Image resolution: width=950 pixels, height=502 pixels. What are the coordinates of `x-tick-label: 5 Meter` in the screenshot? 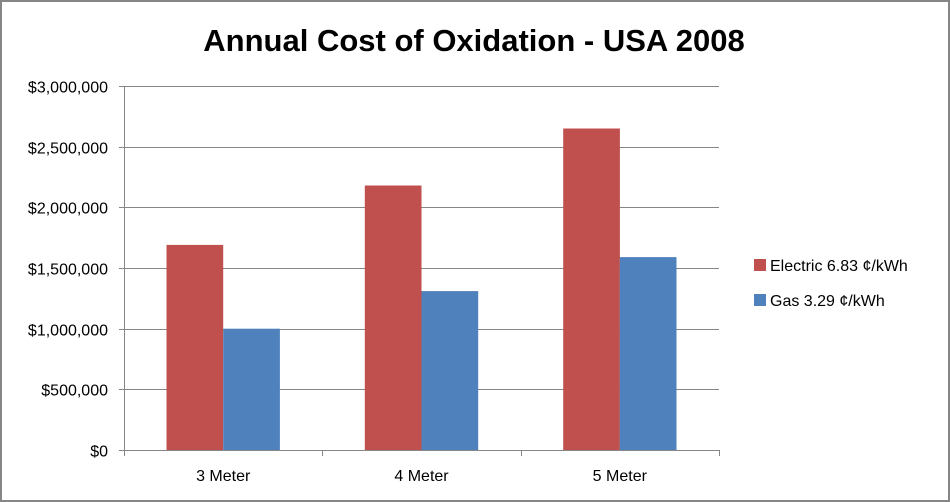 It's located at (620, 476).